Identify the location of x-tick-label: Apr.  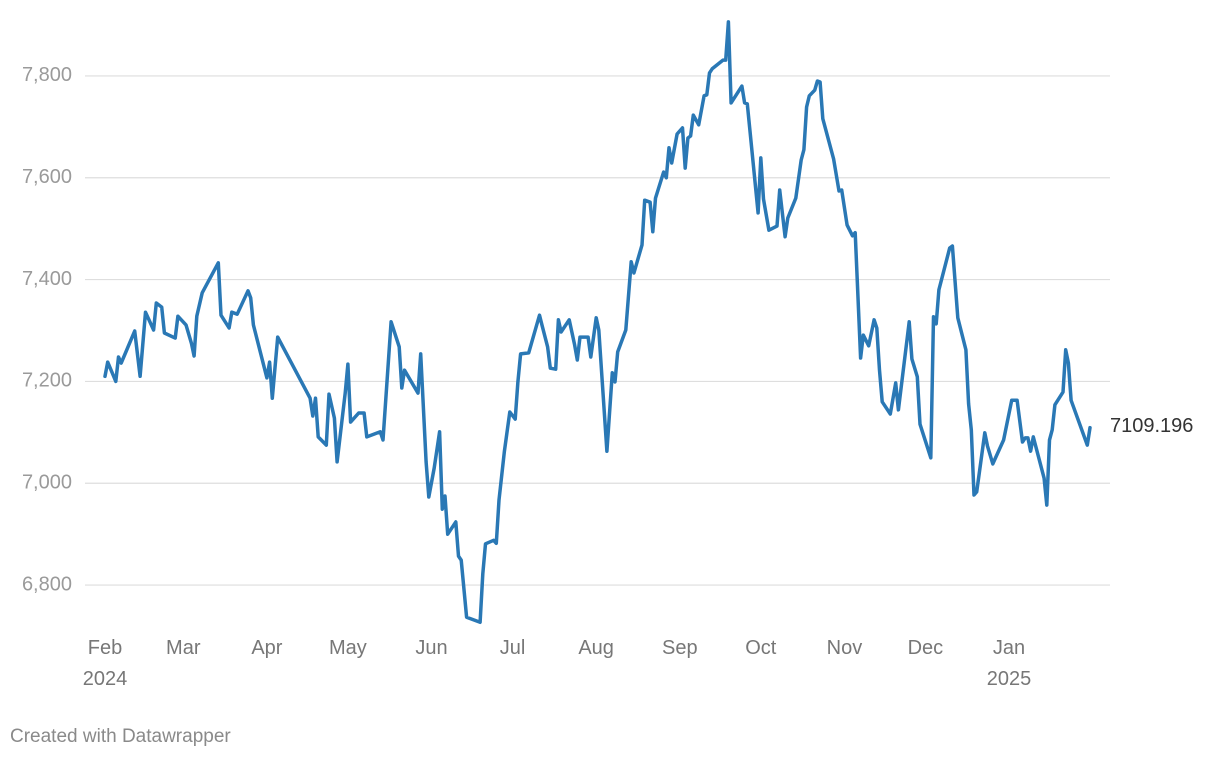
(266, 648).